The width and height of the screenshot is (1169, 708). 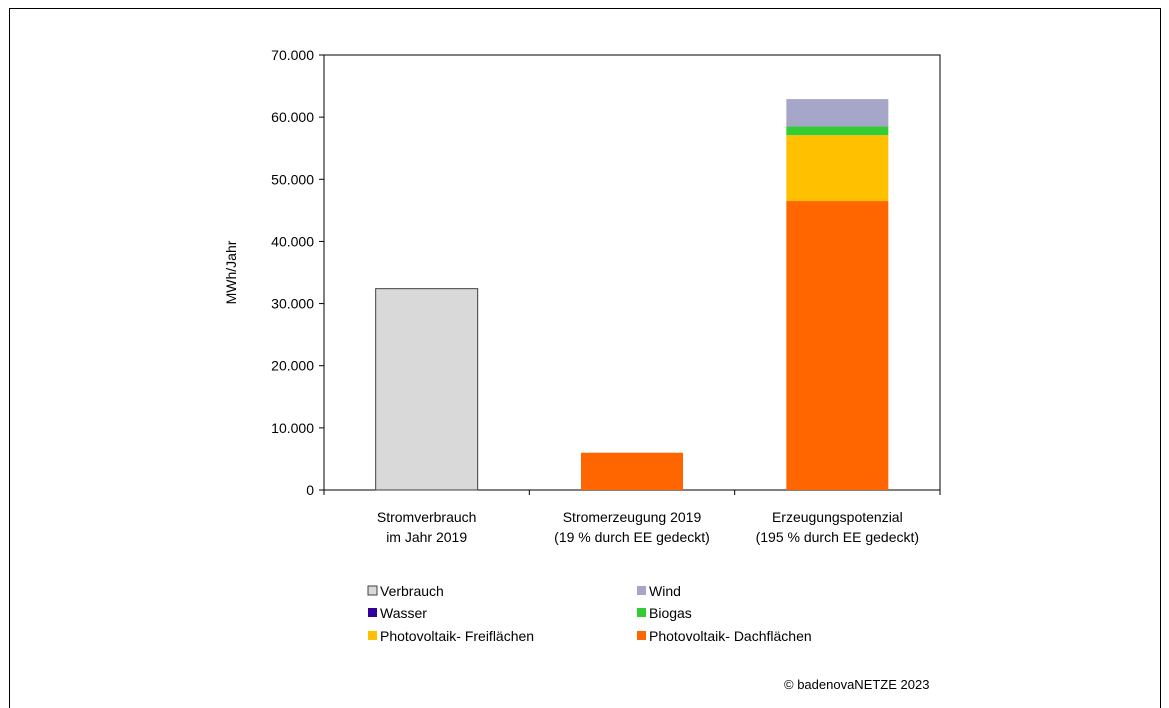 I want to click on bar-verbrauch, so click(x=427, y=389).